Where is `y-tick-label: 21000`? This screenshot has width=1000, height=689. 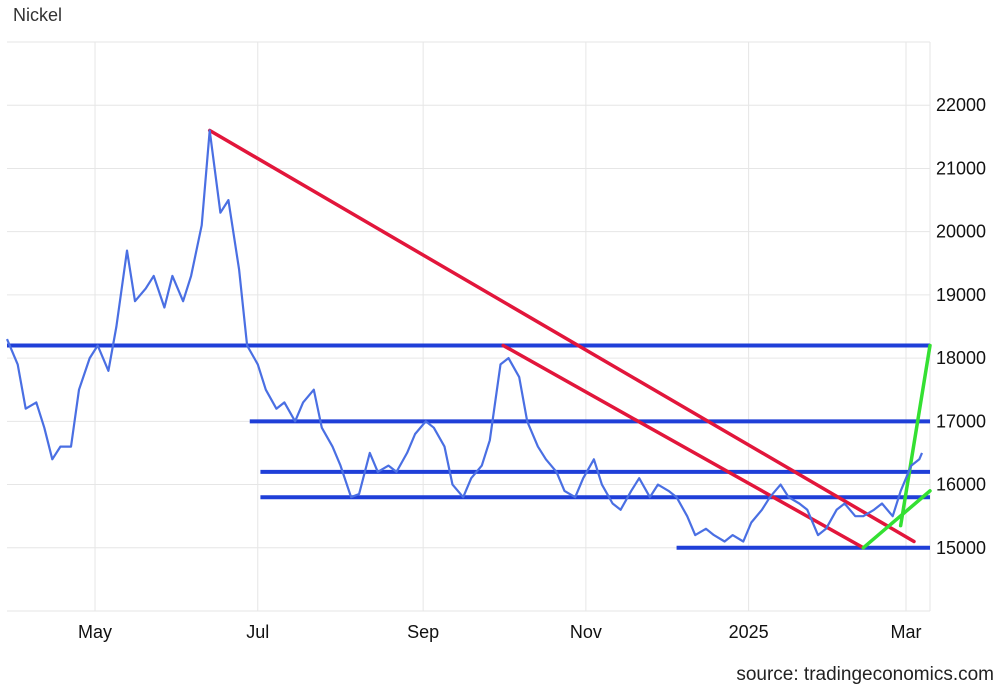
y-tick-label: 21000 is located at coordinates (961, 168).